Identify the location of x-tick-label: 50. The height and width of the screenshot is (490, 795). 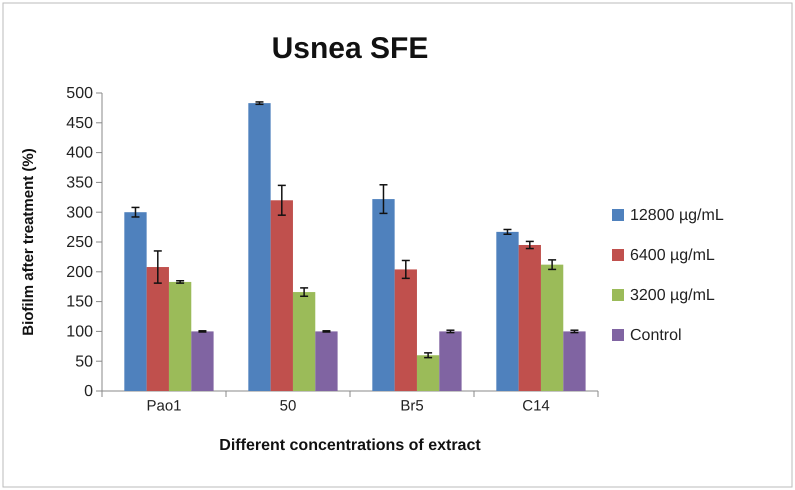
(288, 406).